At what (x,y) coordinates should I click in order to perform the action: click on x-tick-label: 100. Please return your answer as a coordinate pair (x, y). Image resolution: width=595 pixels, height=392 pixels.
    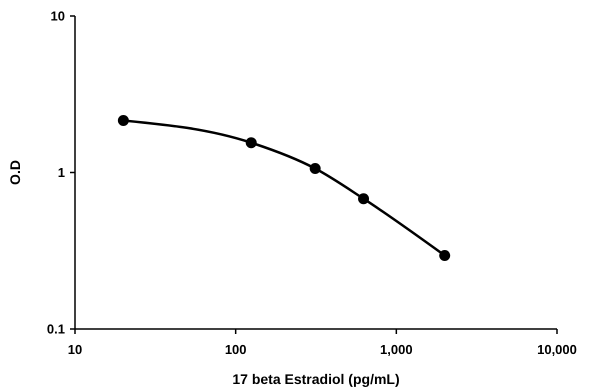
    Looking at the image, I should click on (235, 349).